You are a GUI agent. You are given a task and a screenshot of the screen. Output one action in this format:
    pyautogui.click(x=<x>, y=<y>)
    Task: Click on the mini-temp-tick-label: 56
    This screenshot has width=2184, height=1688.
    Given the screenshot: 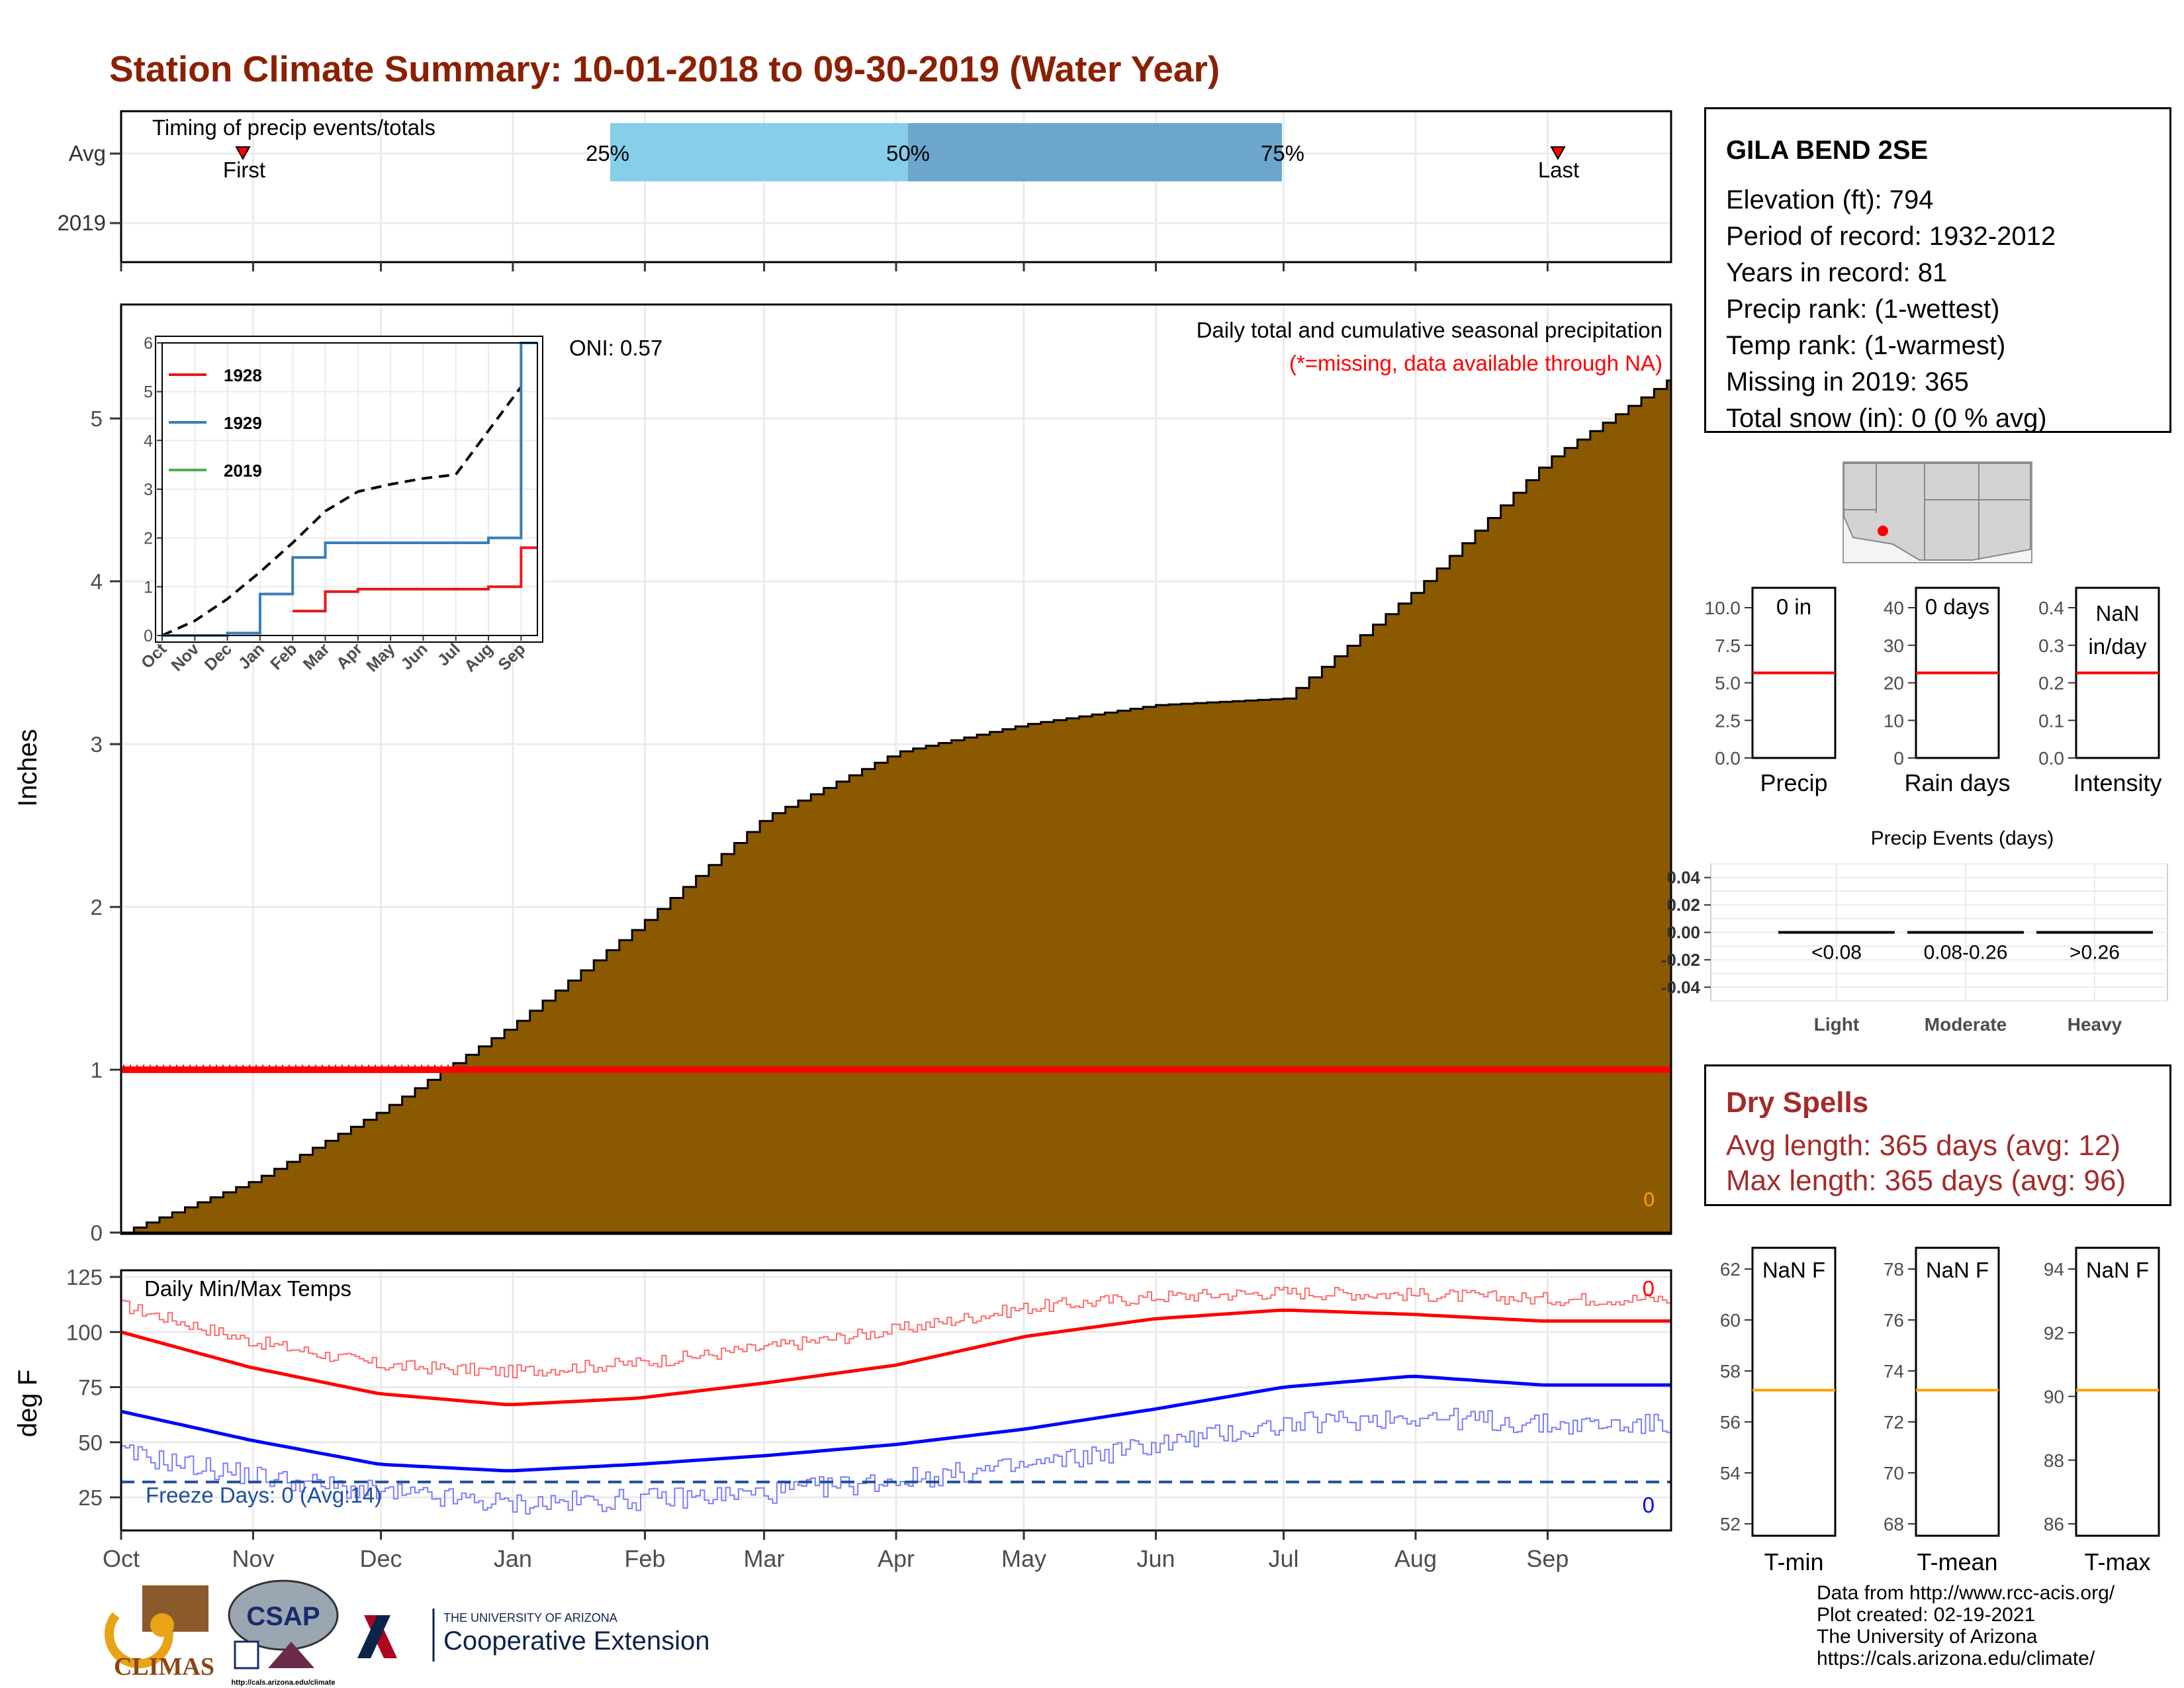 What is the action you would take?
    pyautogui.click(x=1730, y=1422)
    